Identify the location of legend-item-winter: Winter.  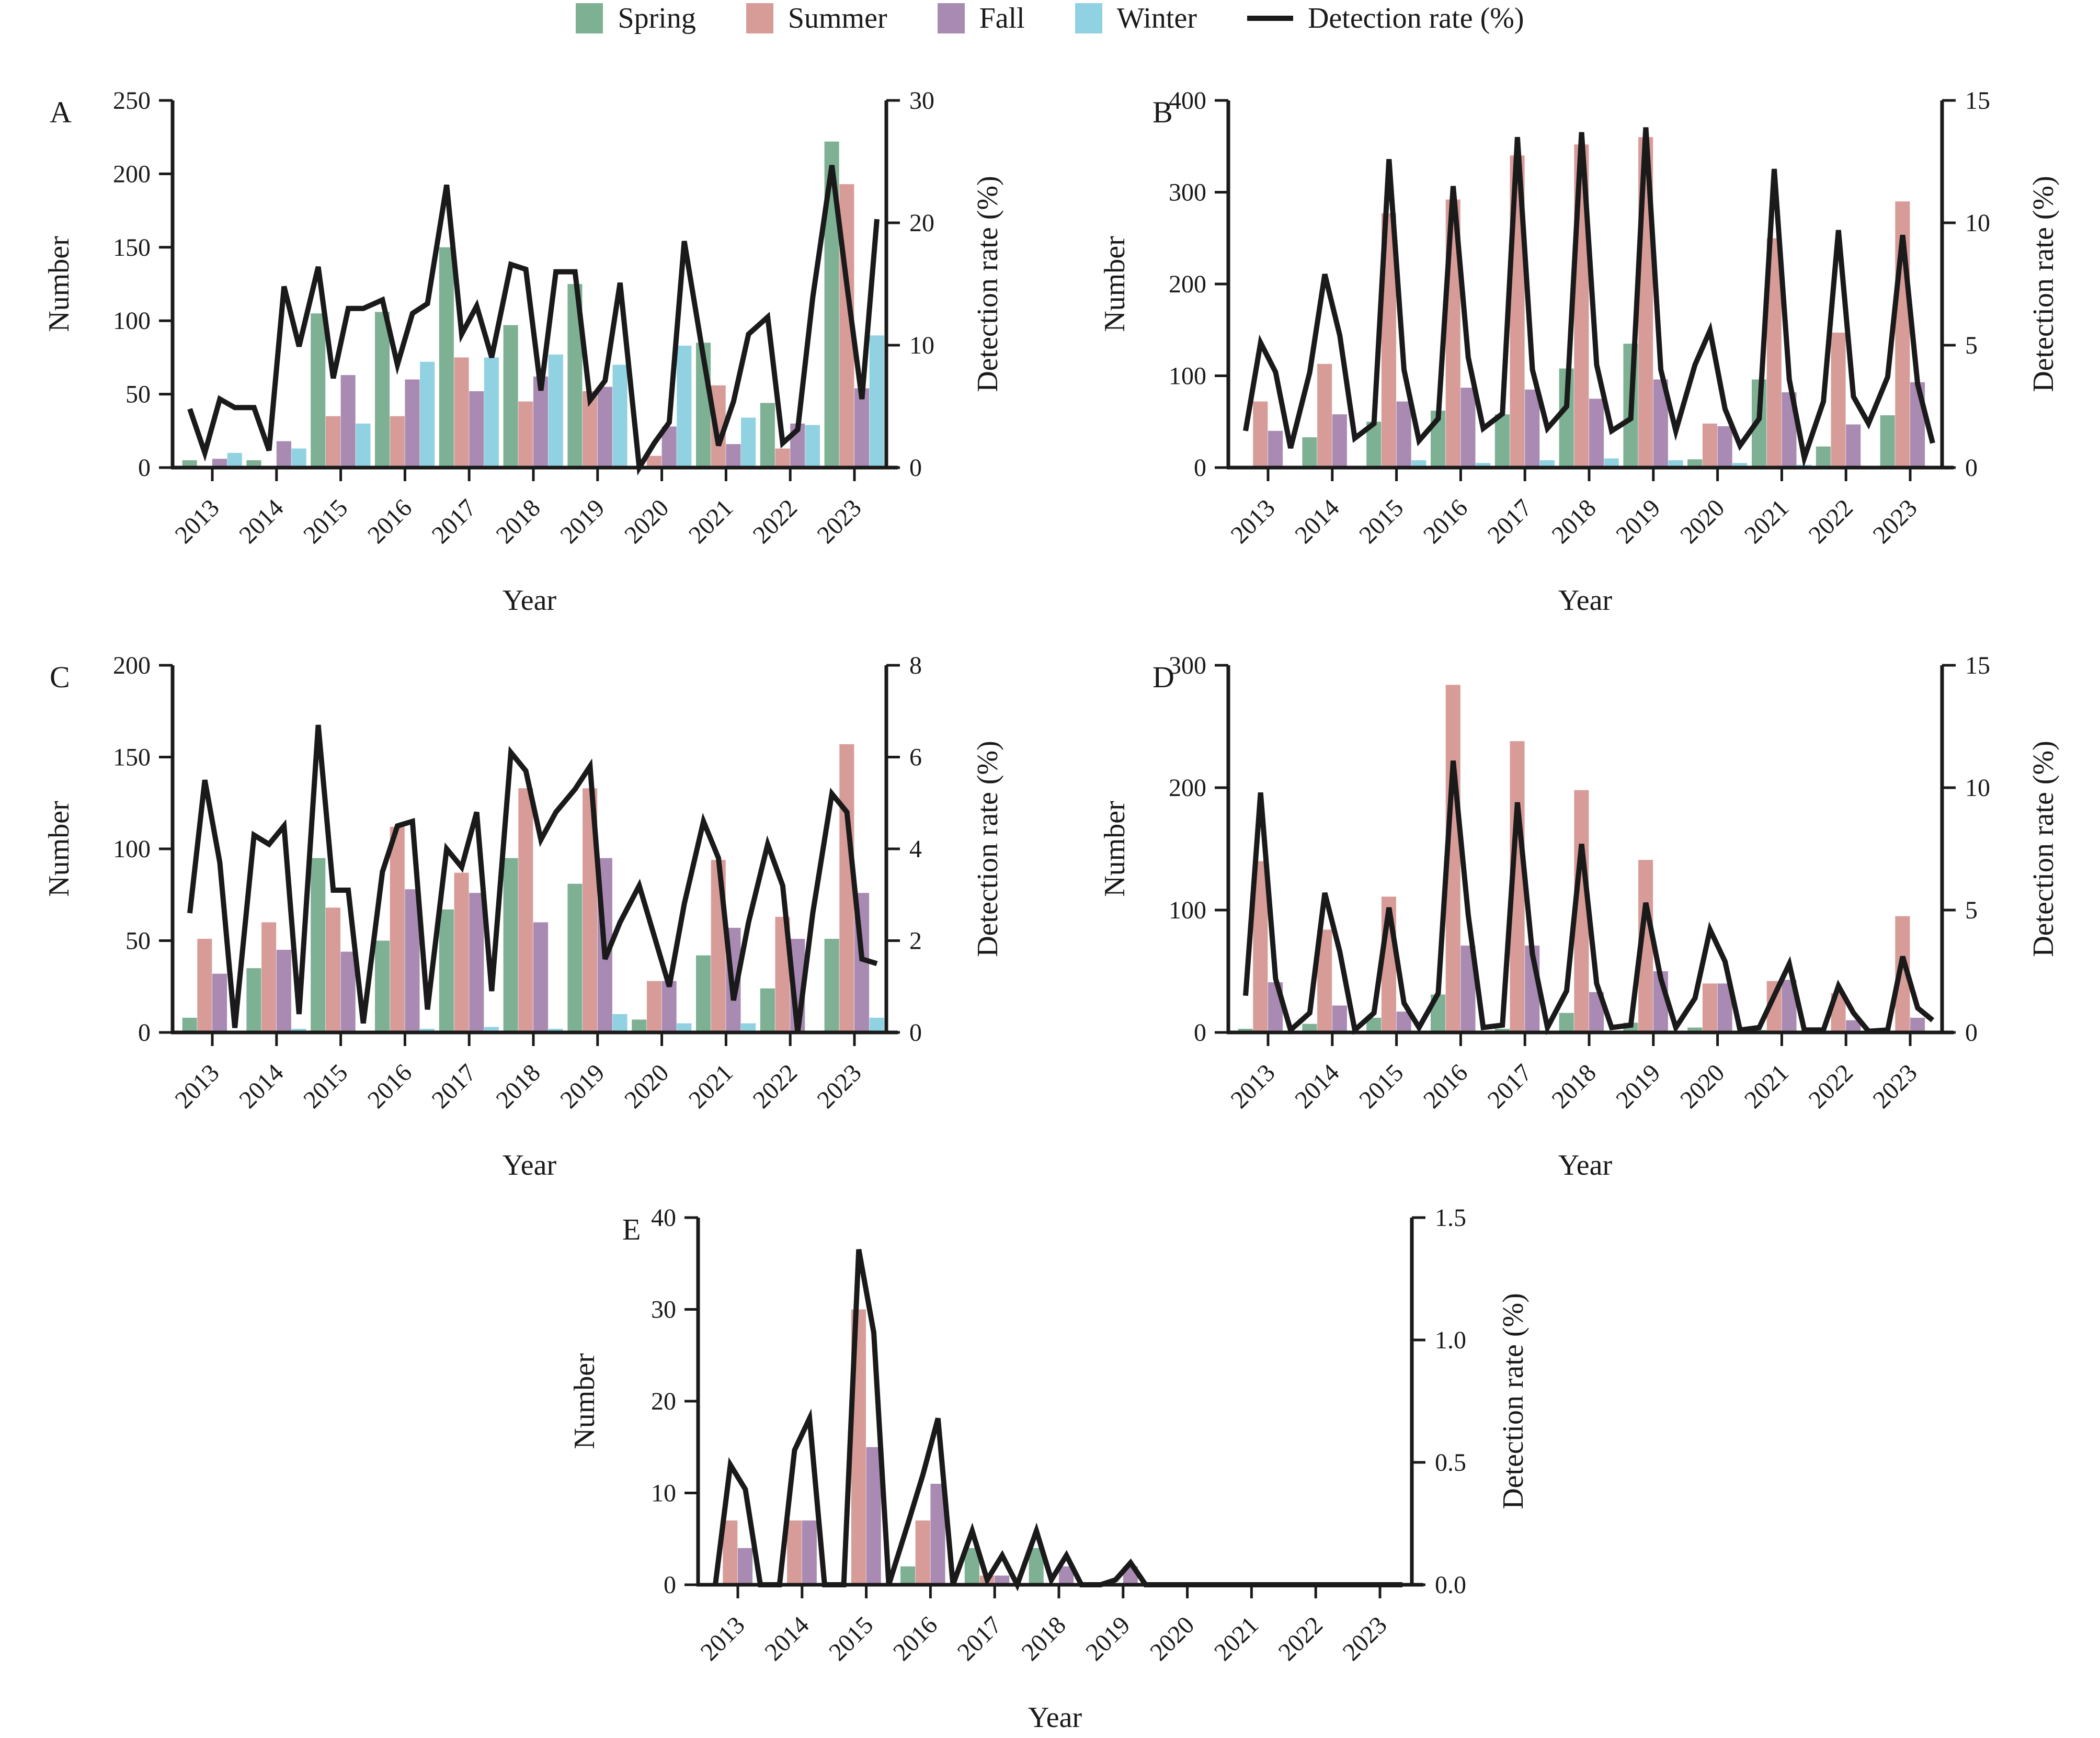
(1136, 18).